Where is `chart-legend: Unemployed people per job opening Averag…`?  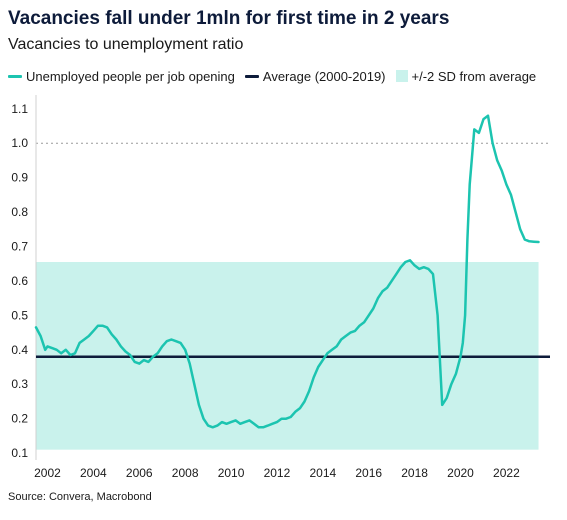
chart-legend: Unemployed people per job opening Averag… is located at coordinates (272, 76).